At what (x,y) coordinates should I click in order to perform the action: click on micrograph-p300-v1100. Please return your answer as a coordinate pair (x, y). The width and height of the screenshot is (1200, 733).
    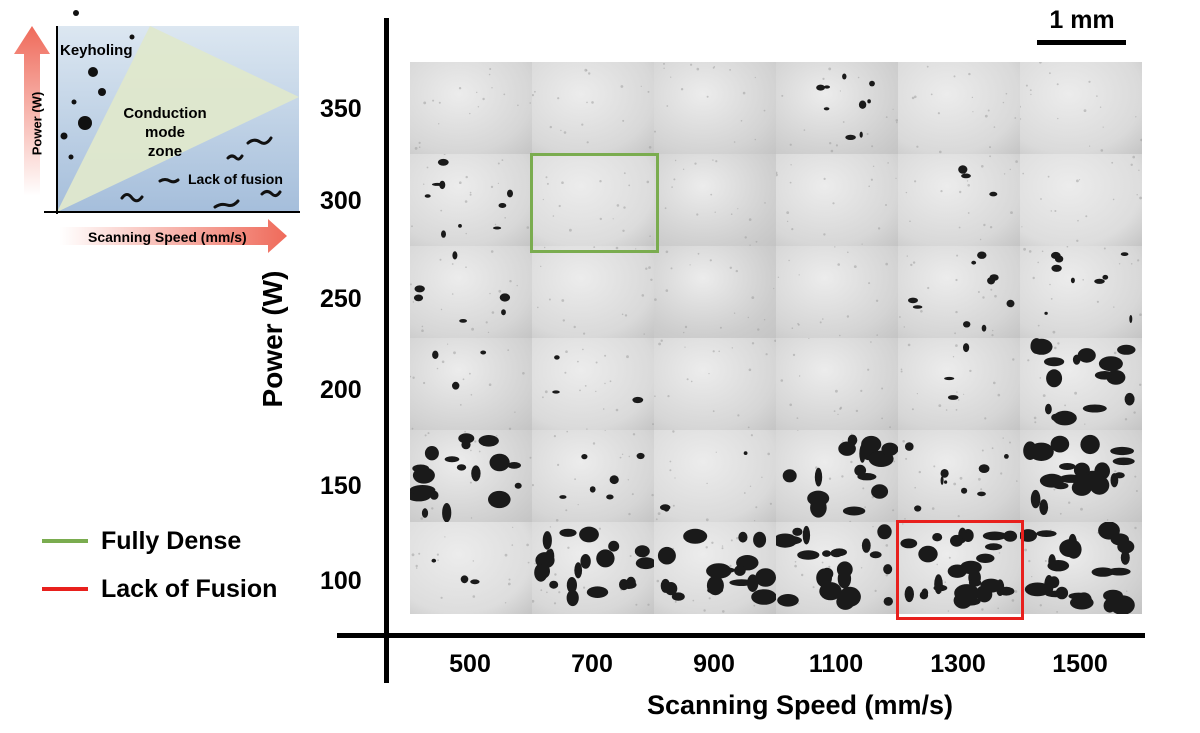
    Looking at the image, I should click on (837, 200).